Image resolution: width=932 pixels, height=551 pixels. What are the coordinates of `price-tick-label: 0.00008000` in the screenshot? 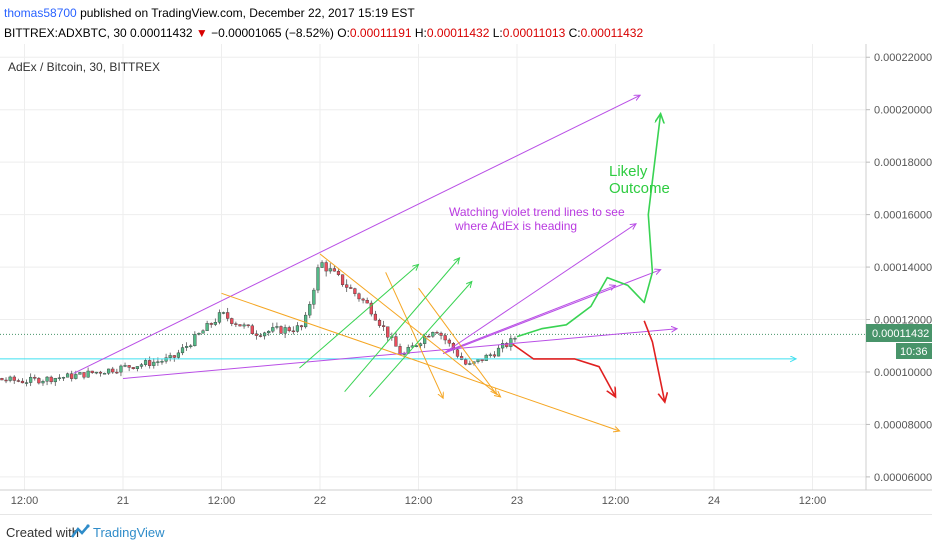 It's located at (903, 425).